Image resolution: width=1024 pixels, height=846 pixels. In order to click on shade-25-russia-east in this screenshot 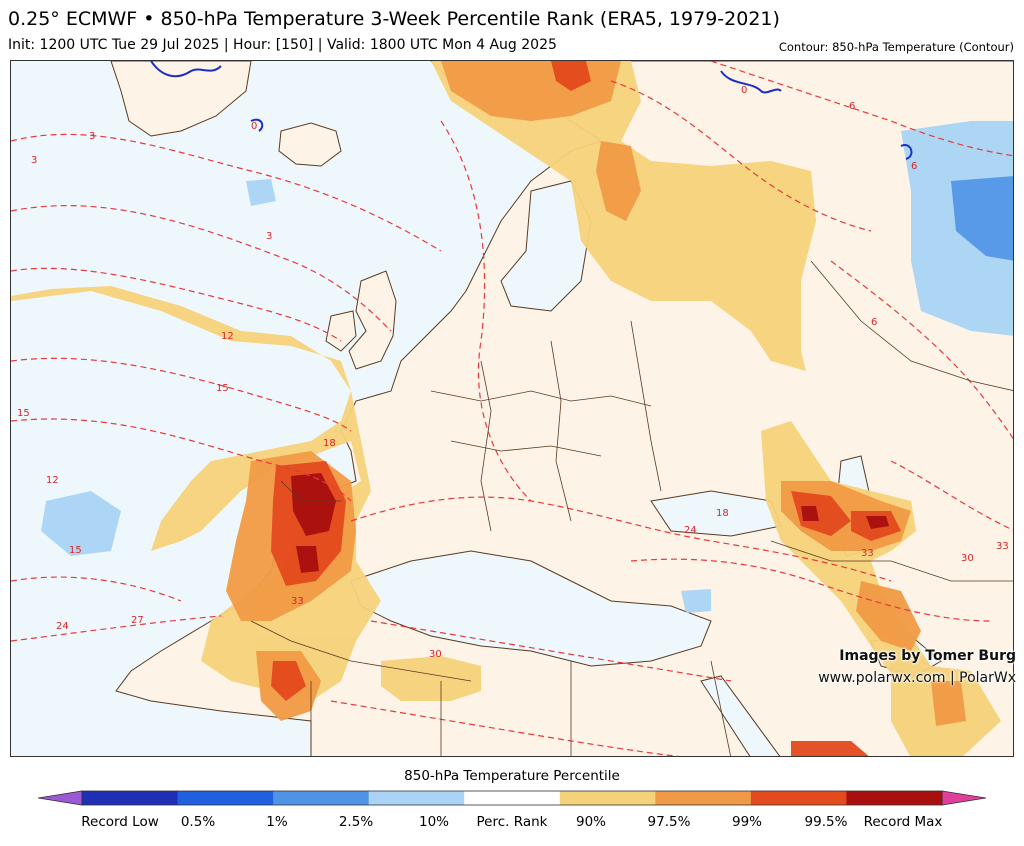, I will do `click(982, 218)`.